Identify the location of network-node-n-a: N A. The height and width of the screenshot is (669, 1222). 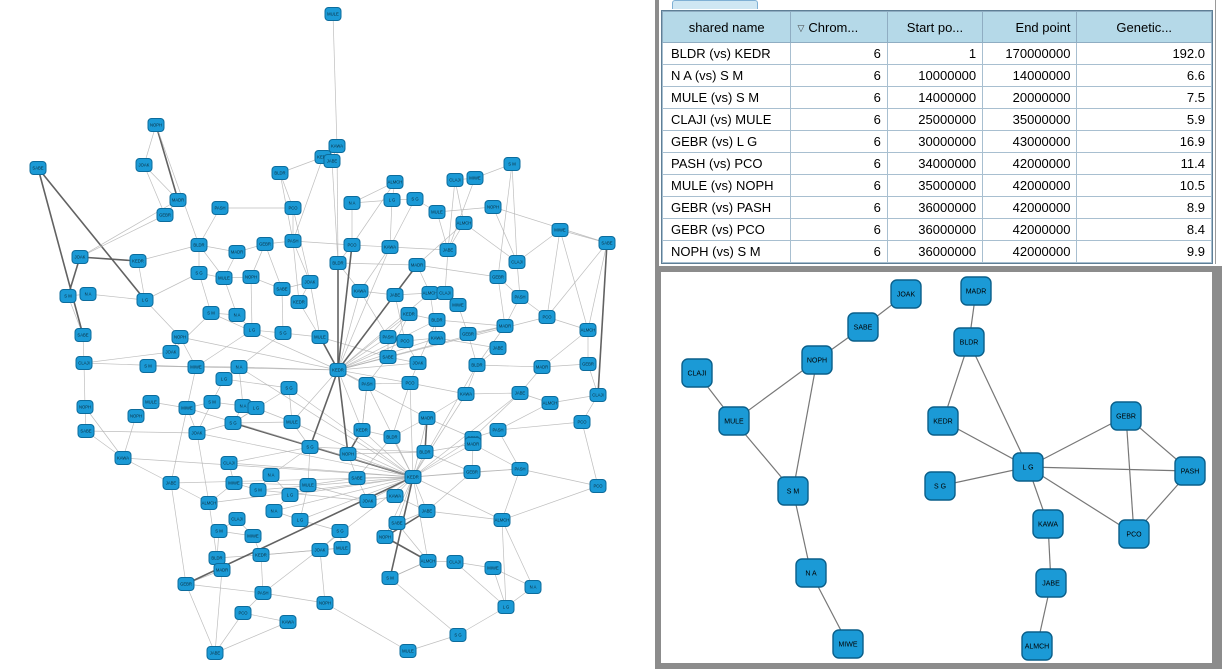
(811, 573).